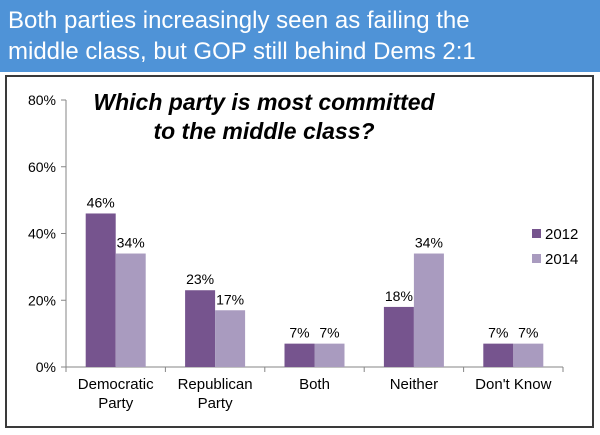 This screenshot has width=600, height=435. Describe the element at coordinates (528, 333) in the screenshot. I see `data-label-2014-4: 7%` at that location.